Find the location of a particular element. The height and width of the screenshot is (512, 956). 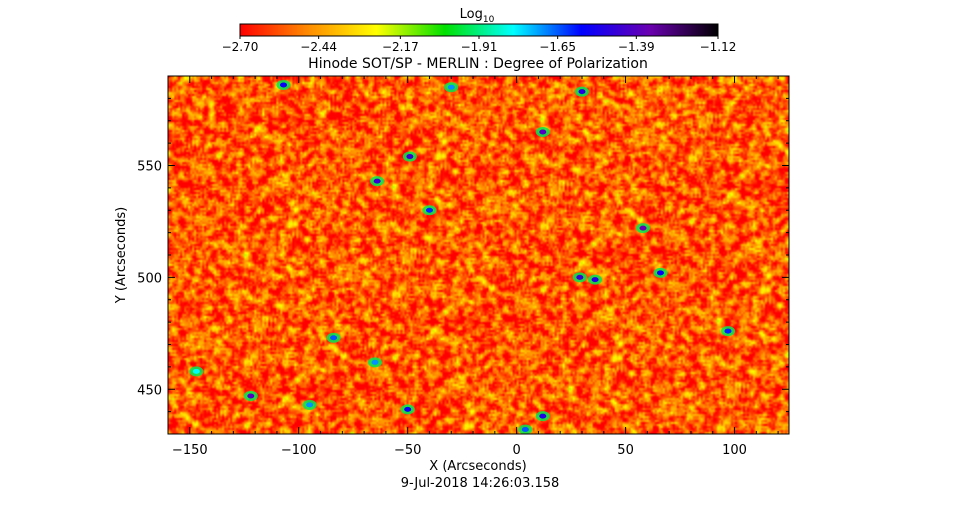

x-tick-label: −50 is located at coordinates (407, 450).